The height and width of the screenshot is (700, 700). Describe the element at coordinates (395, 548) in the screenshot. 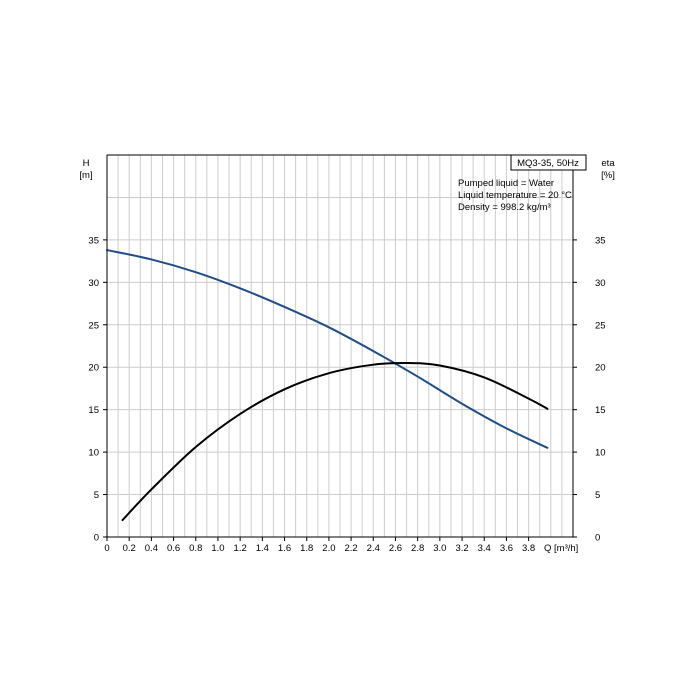

I see `x-tick-label: 2.6` at that location.